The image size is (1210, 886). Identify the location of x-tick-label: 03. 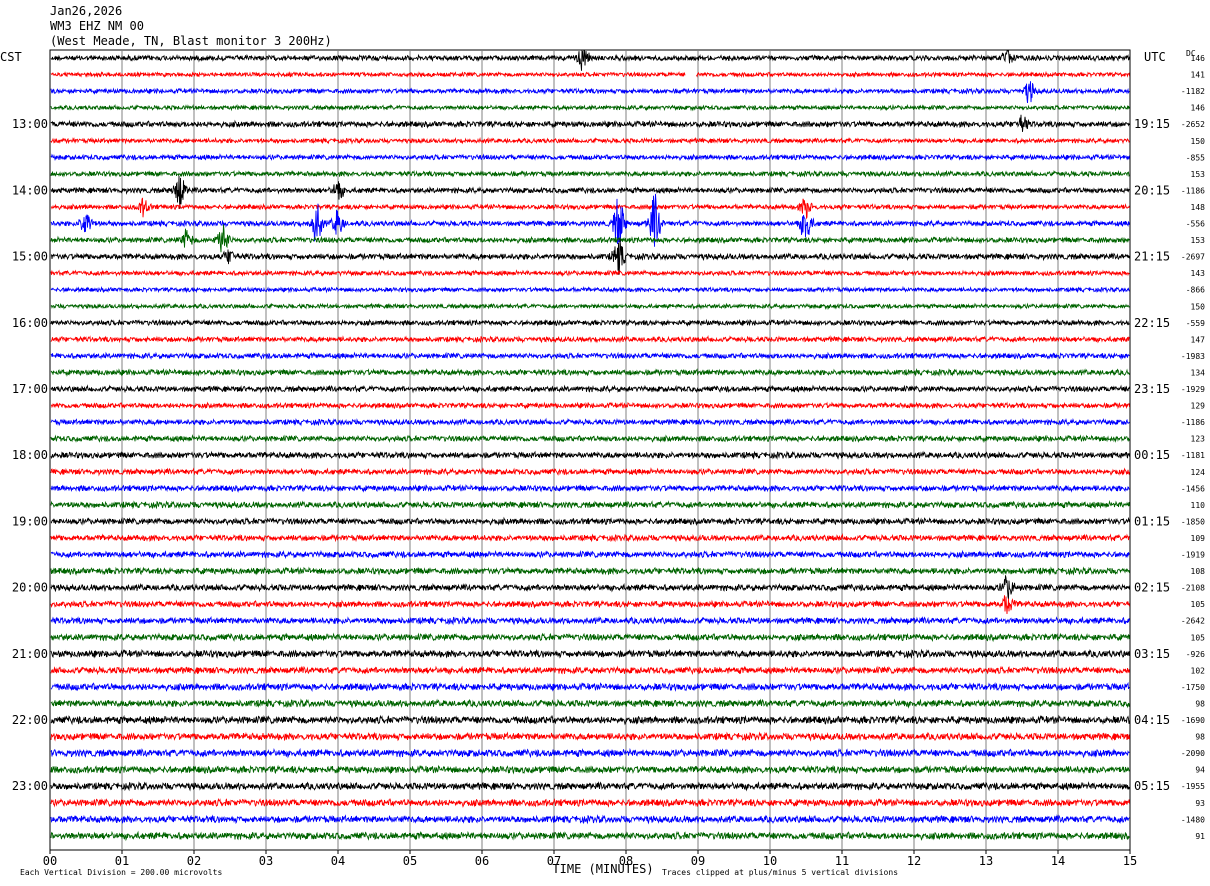
(266, 861).